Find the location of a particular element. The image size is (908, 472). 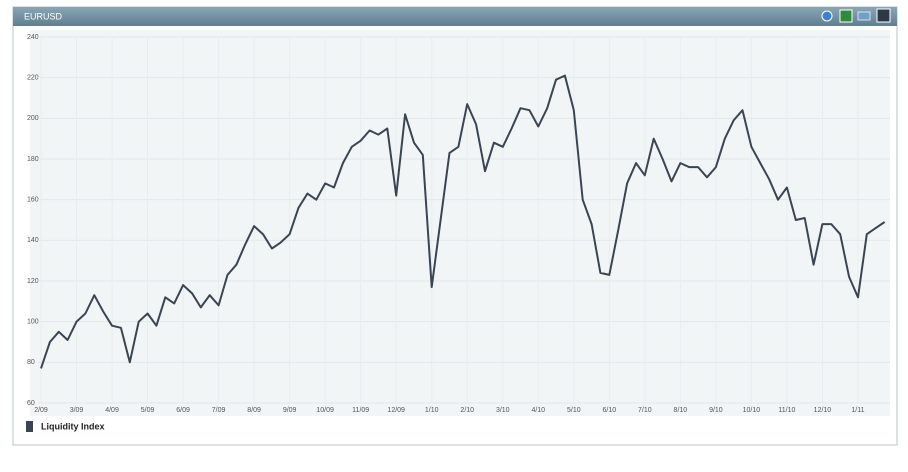

x-tick-label: 7/10 is located at coordinates (645, 410).